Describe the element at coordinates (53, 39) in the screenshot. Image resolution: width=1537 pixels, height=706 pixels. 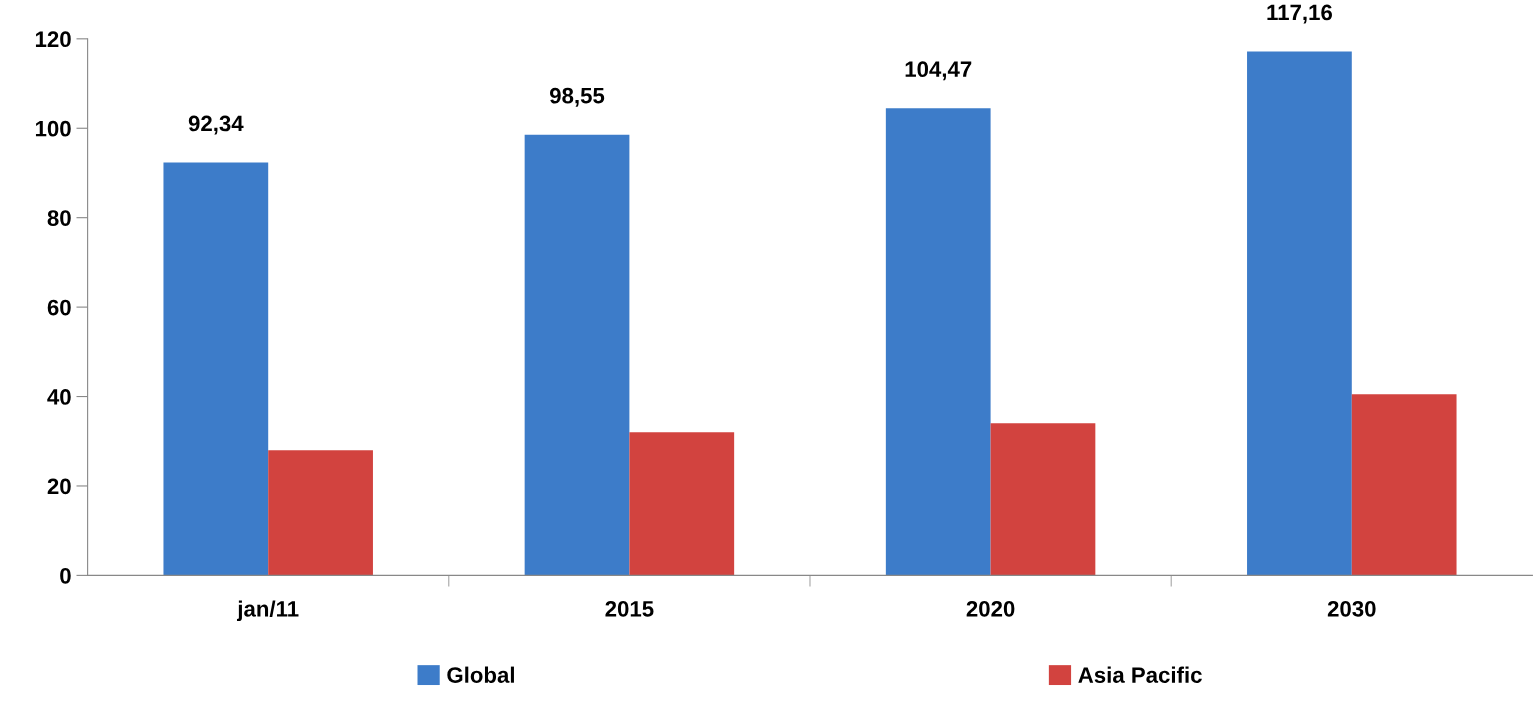
I see `y-tick-label: 120` at that location.